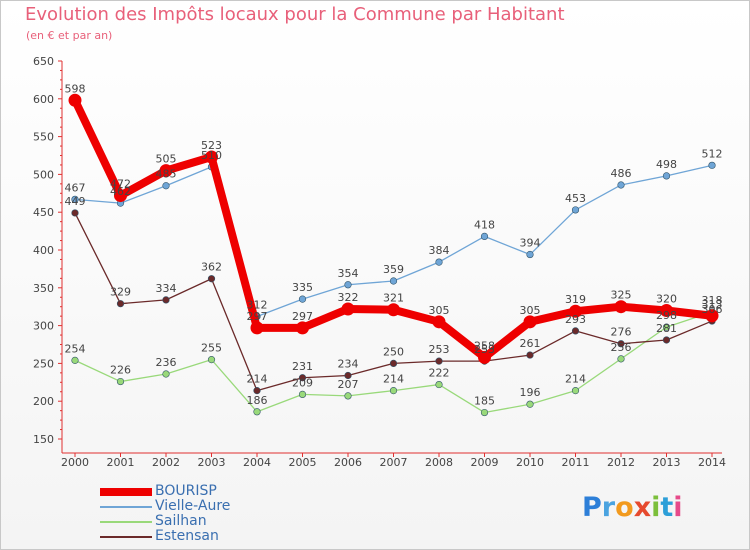 The height and width of the screenshot is (550, 750). Describe the element at coordinates (712, 462) in the screenshot. I see `x-tick-label: 2014` at that location.